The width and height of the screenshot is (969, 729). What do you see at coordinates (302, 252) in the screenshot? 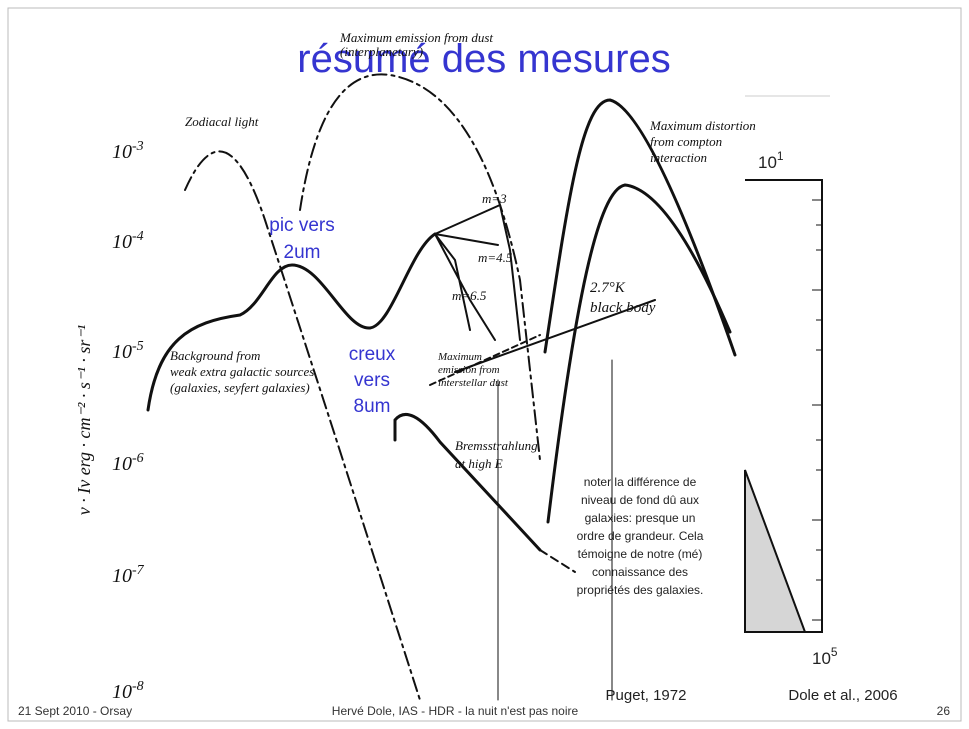
I see `annotation-peak: 2um` at bounding box center [302, 252].